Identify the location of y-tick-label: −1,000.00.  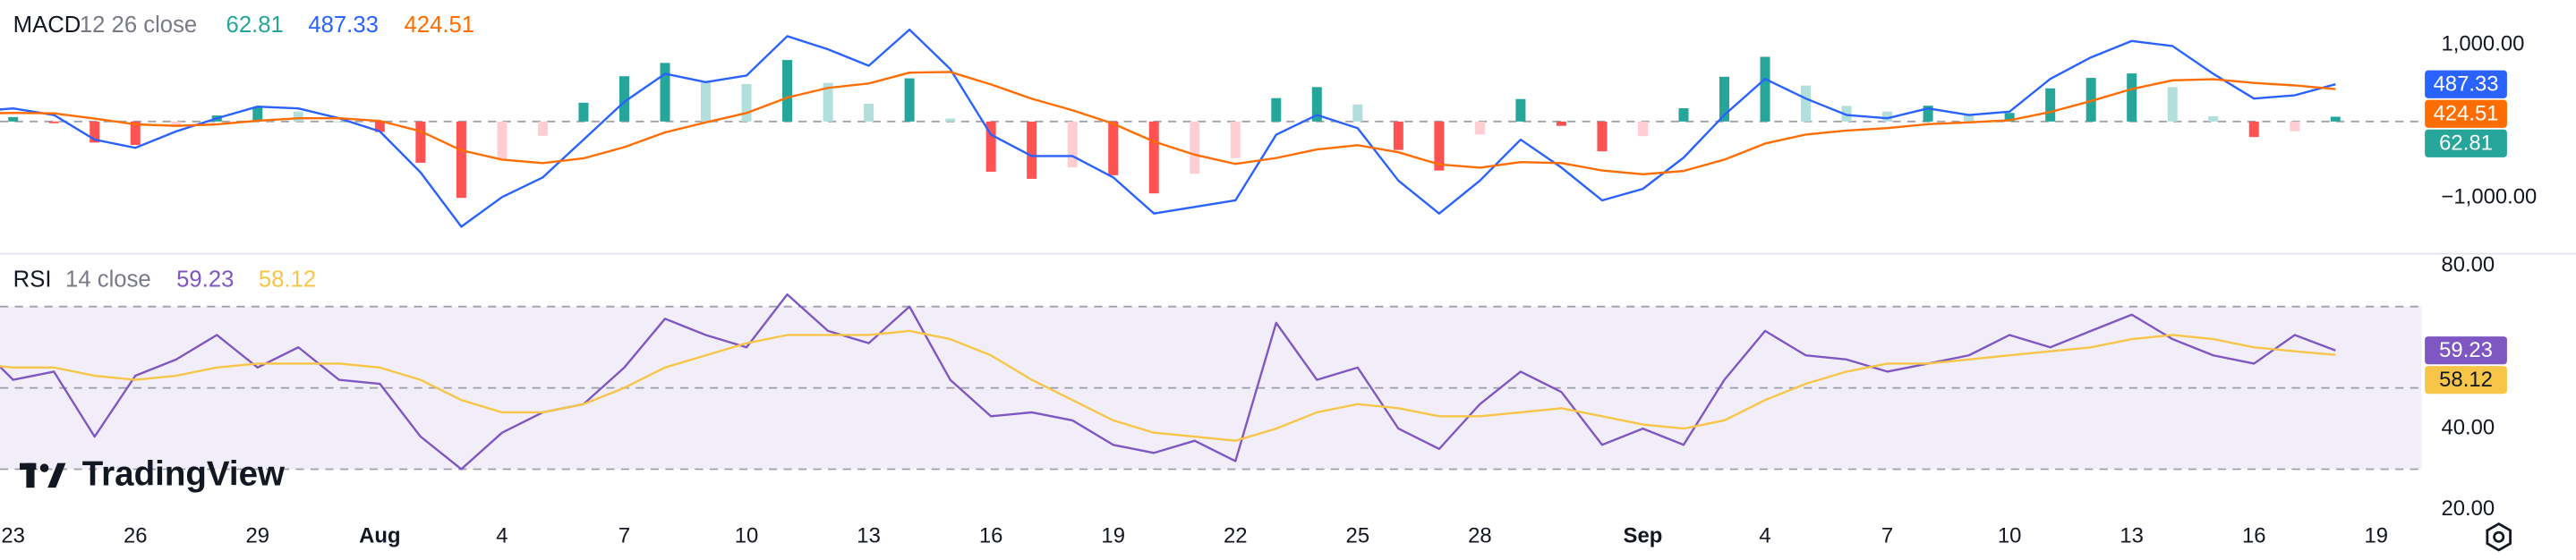
(2489, 197).